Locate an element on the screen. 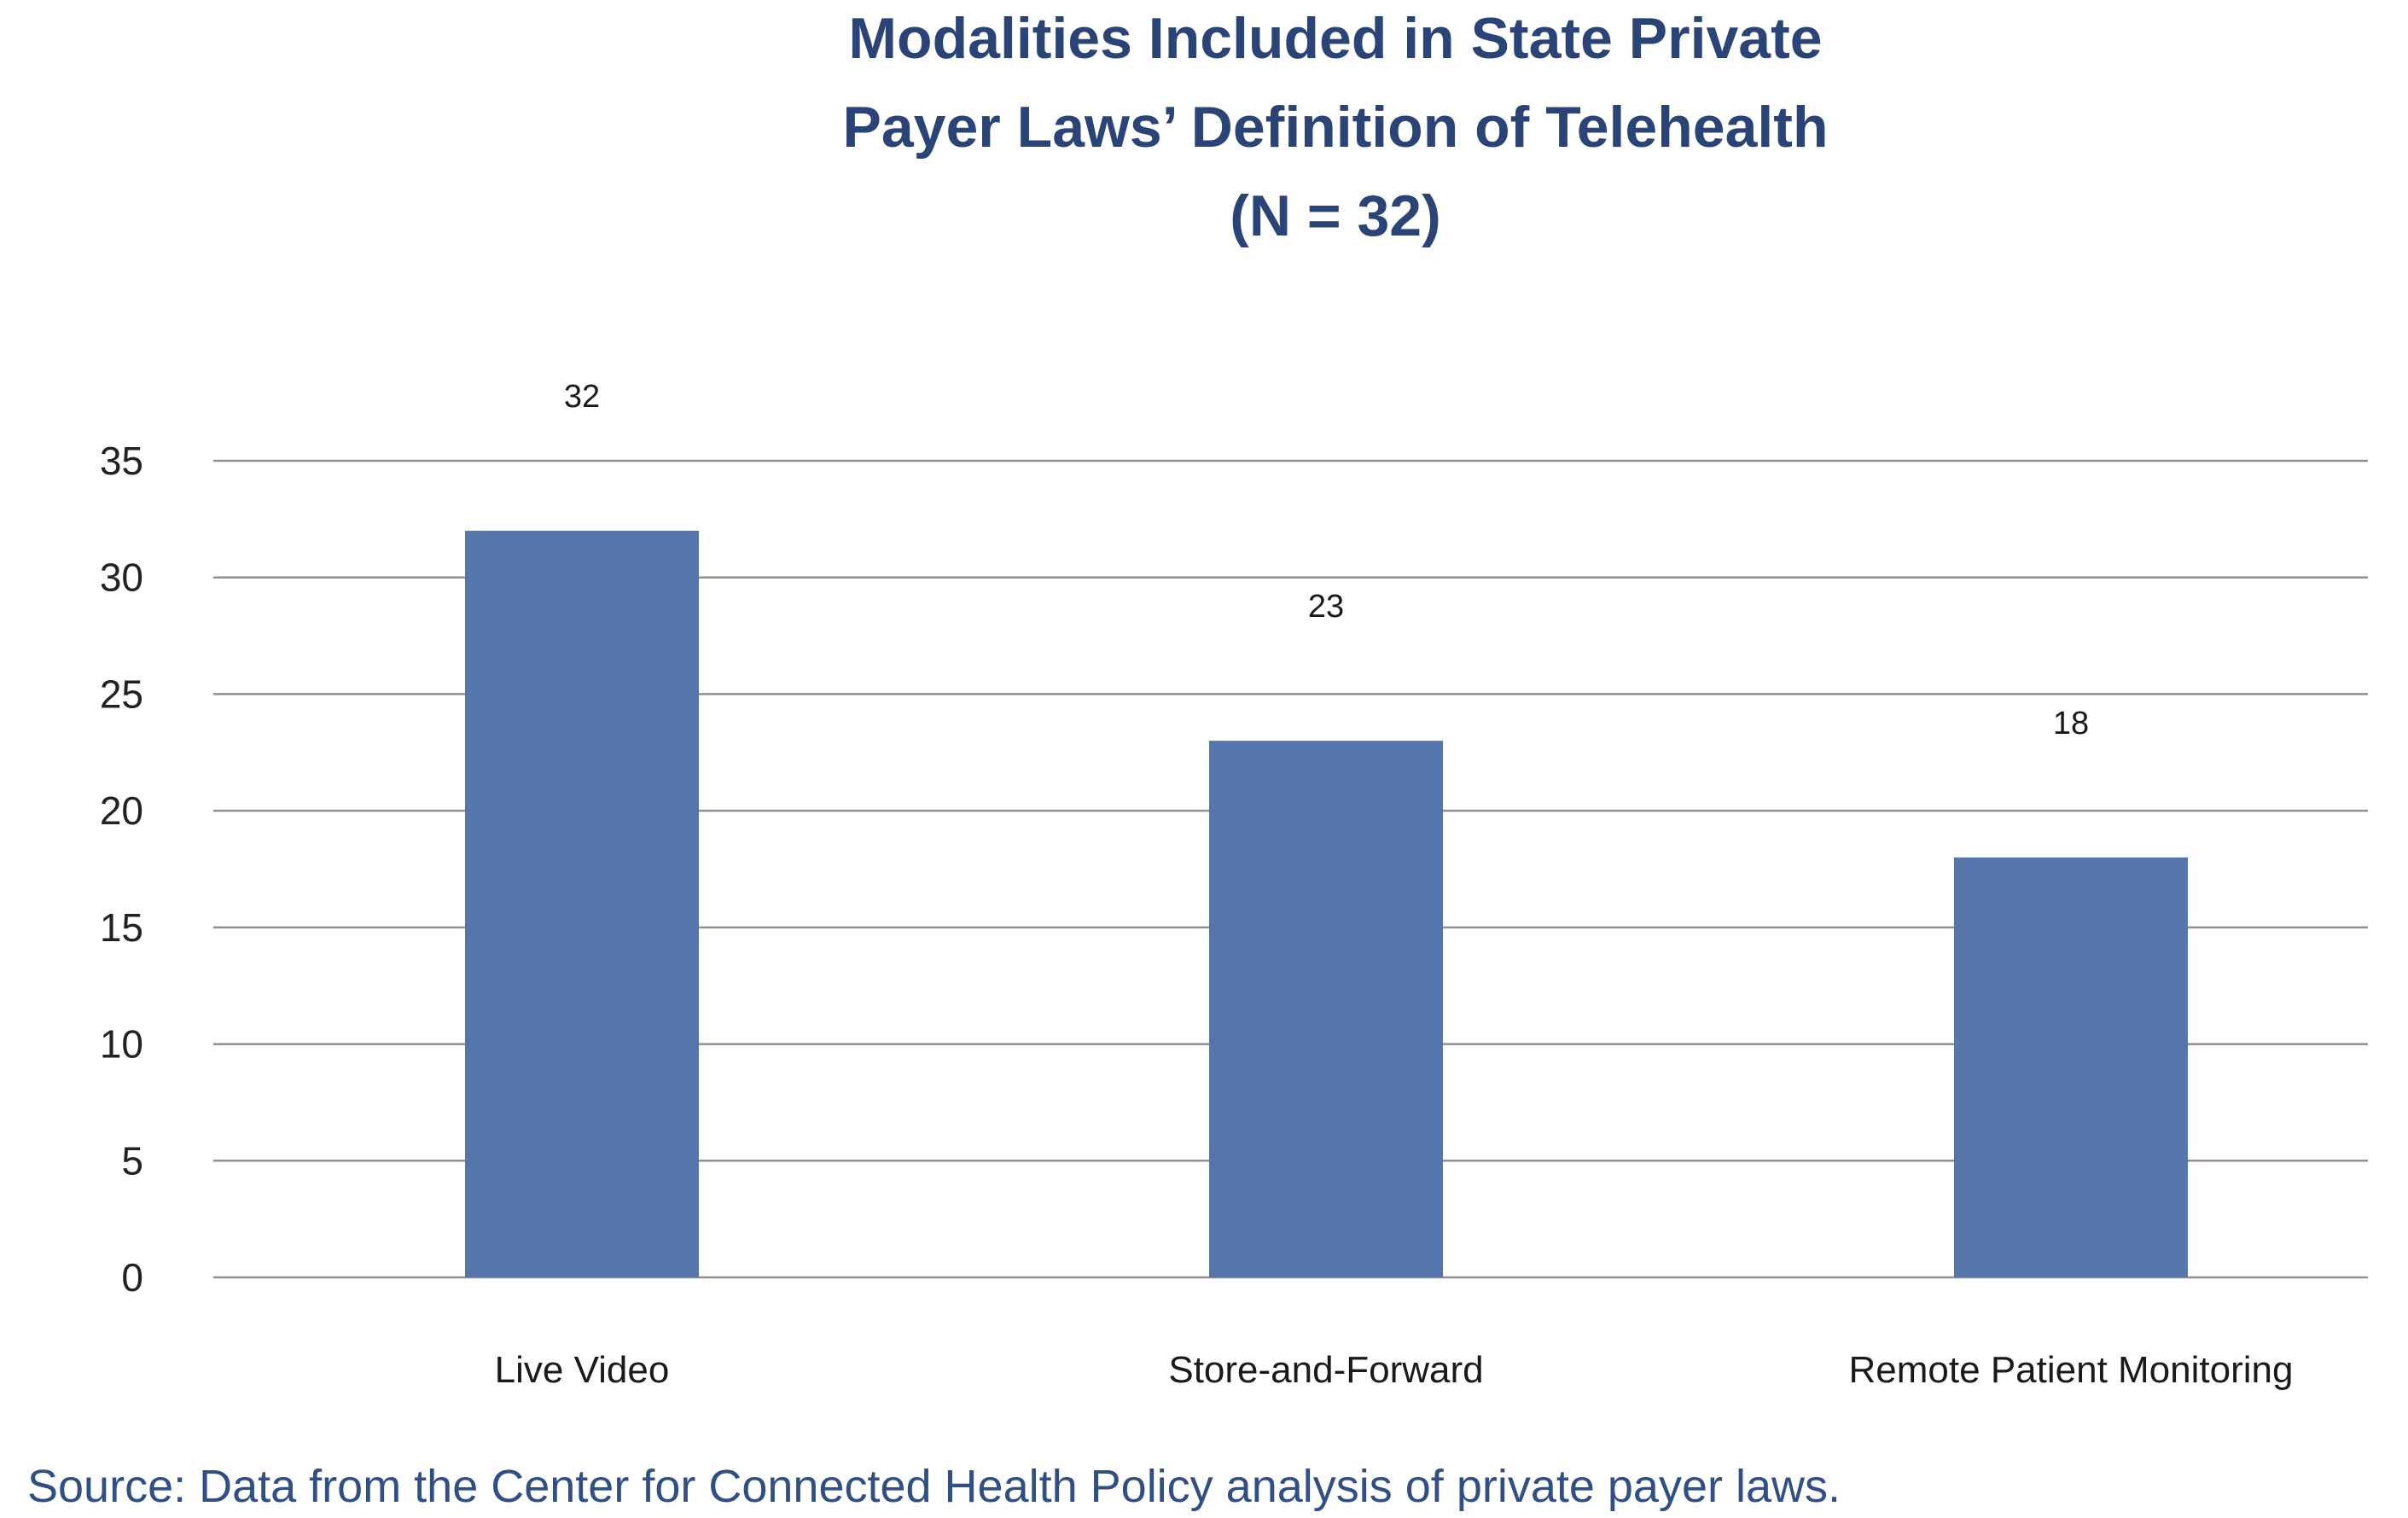 This screenshot has width=2408, height=1518. category-label-2: Remote Patient Monitoring is located at coordinates (2071, 1370).